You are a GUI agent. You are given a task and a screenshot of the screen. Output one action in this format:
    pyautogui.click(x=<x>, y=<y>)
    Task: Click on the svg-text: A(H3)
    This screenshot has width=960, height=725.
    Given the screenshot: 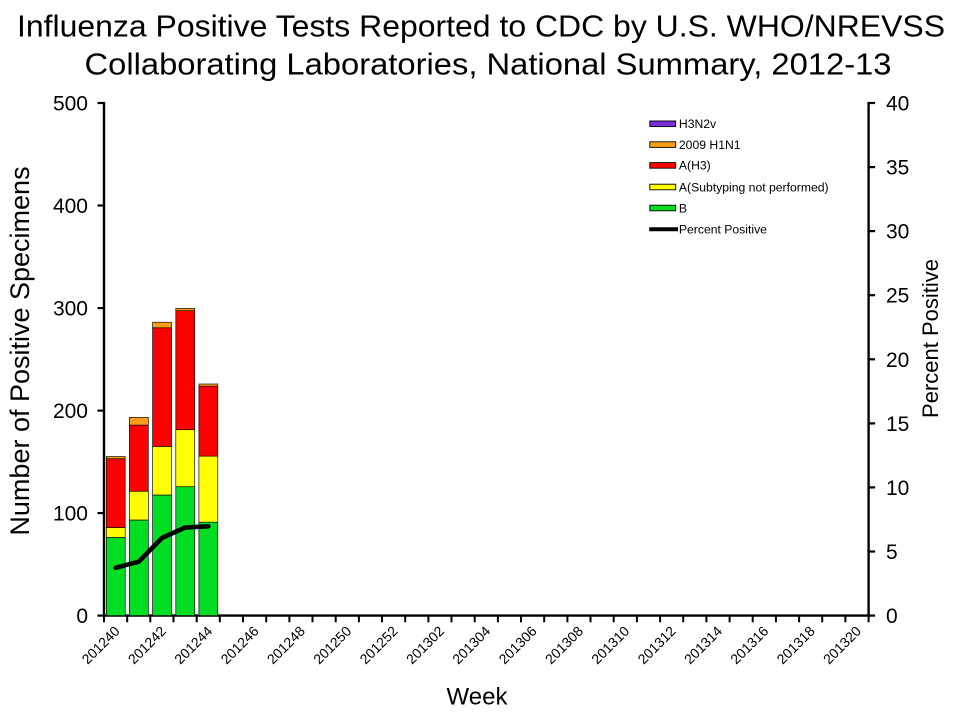 What is the action you would take?
    pyautogui.click(x=695, y=166)
    